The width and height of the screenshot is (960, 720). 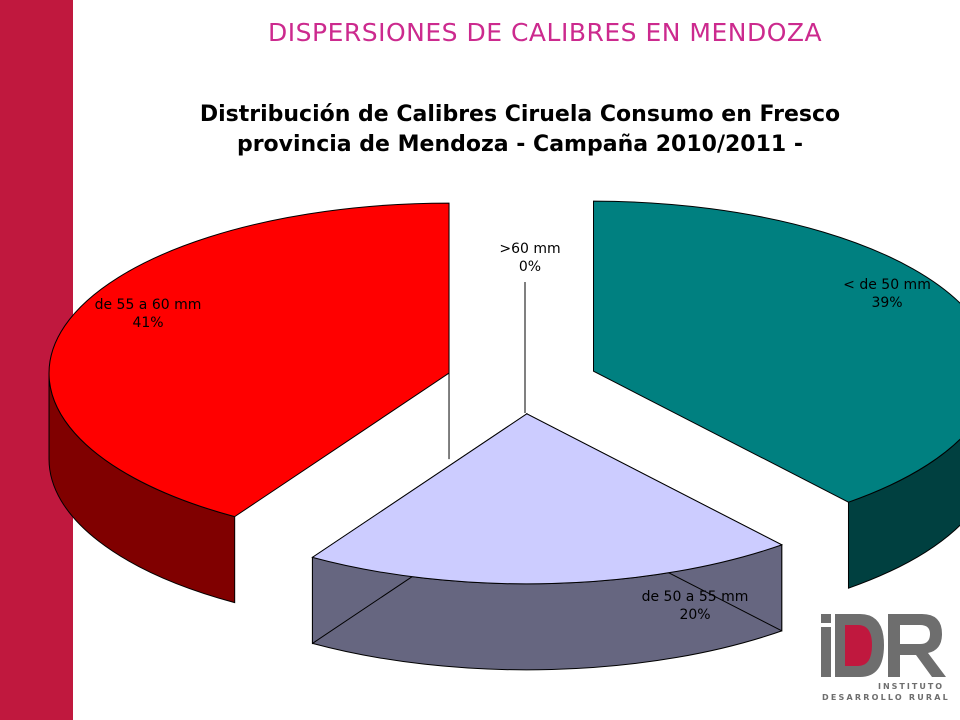 I want to click on logo-text-instituto: INSTITUTO, so click(x=911, y=686).